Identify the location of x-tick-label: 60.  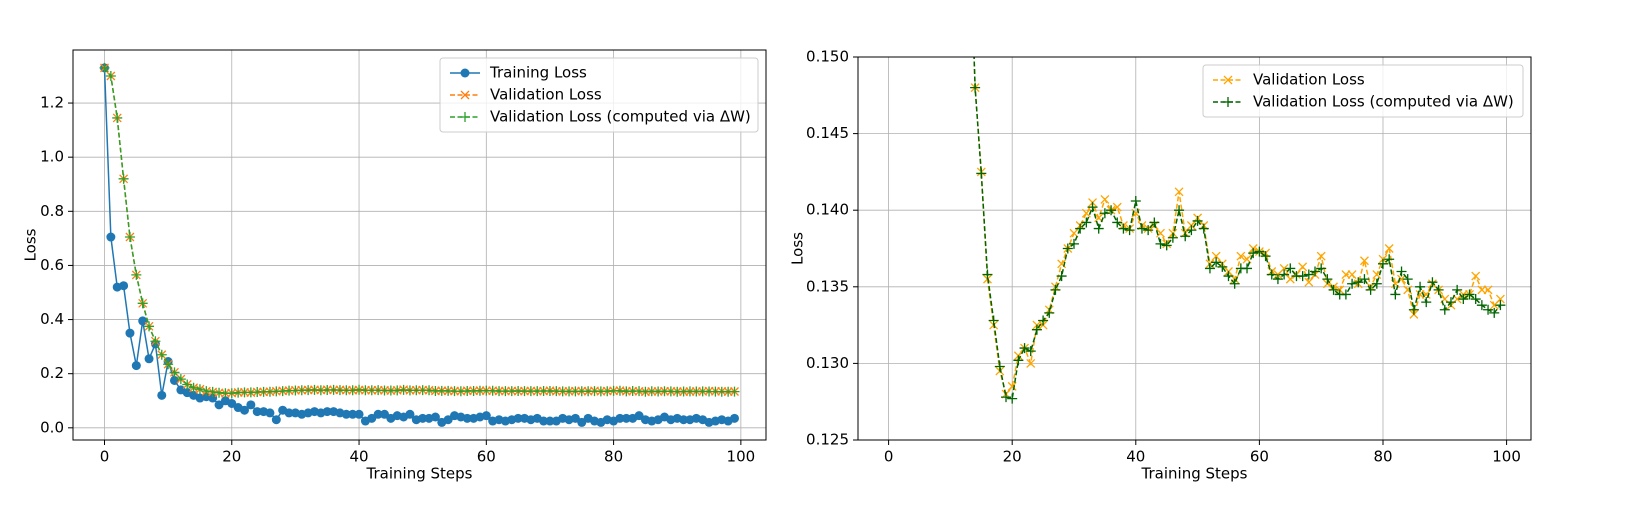
(486, 457).